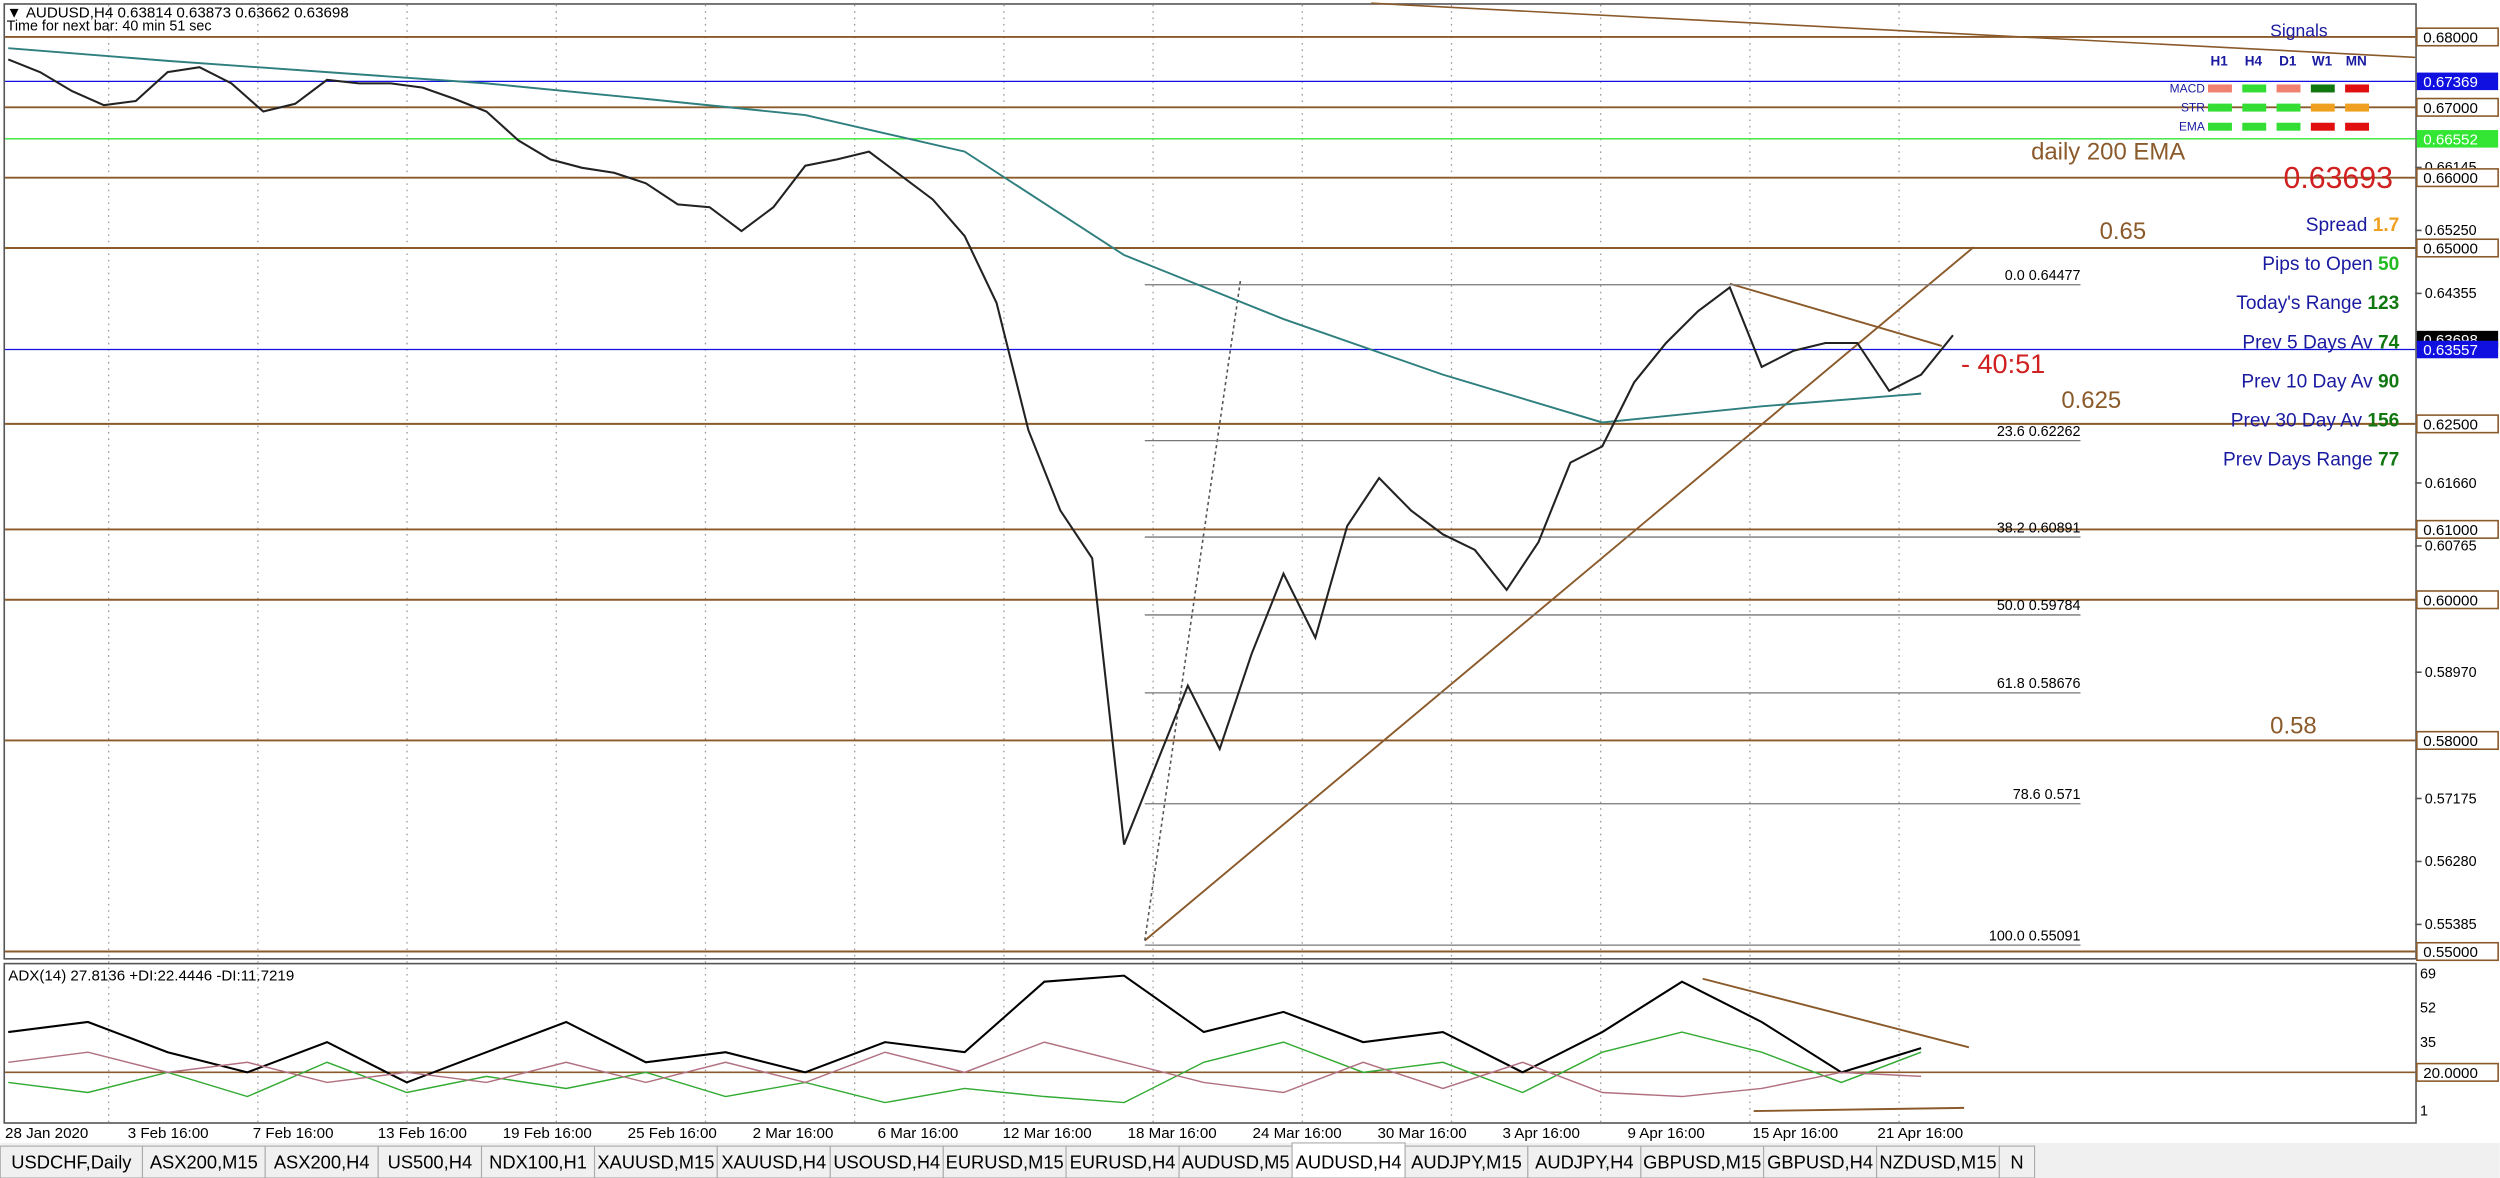 The height and width of the screenshot is (1178, 2500). I want to click on tab-label: XAUUSD,H4, so click(773, 1161).